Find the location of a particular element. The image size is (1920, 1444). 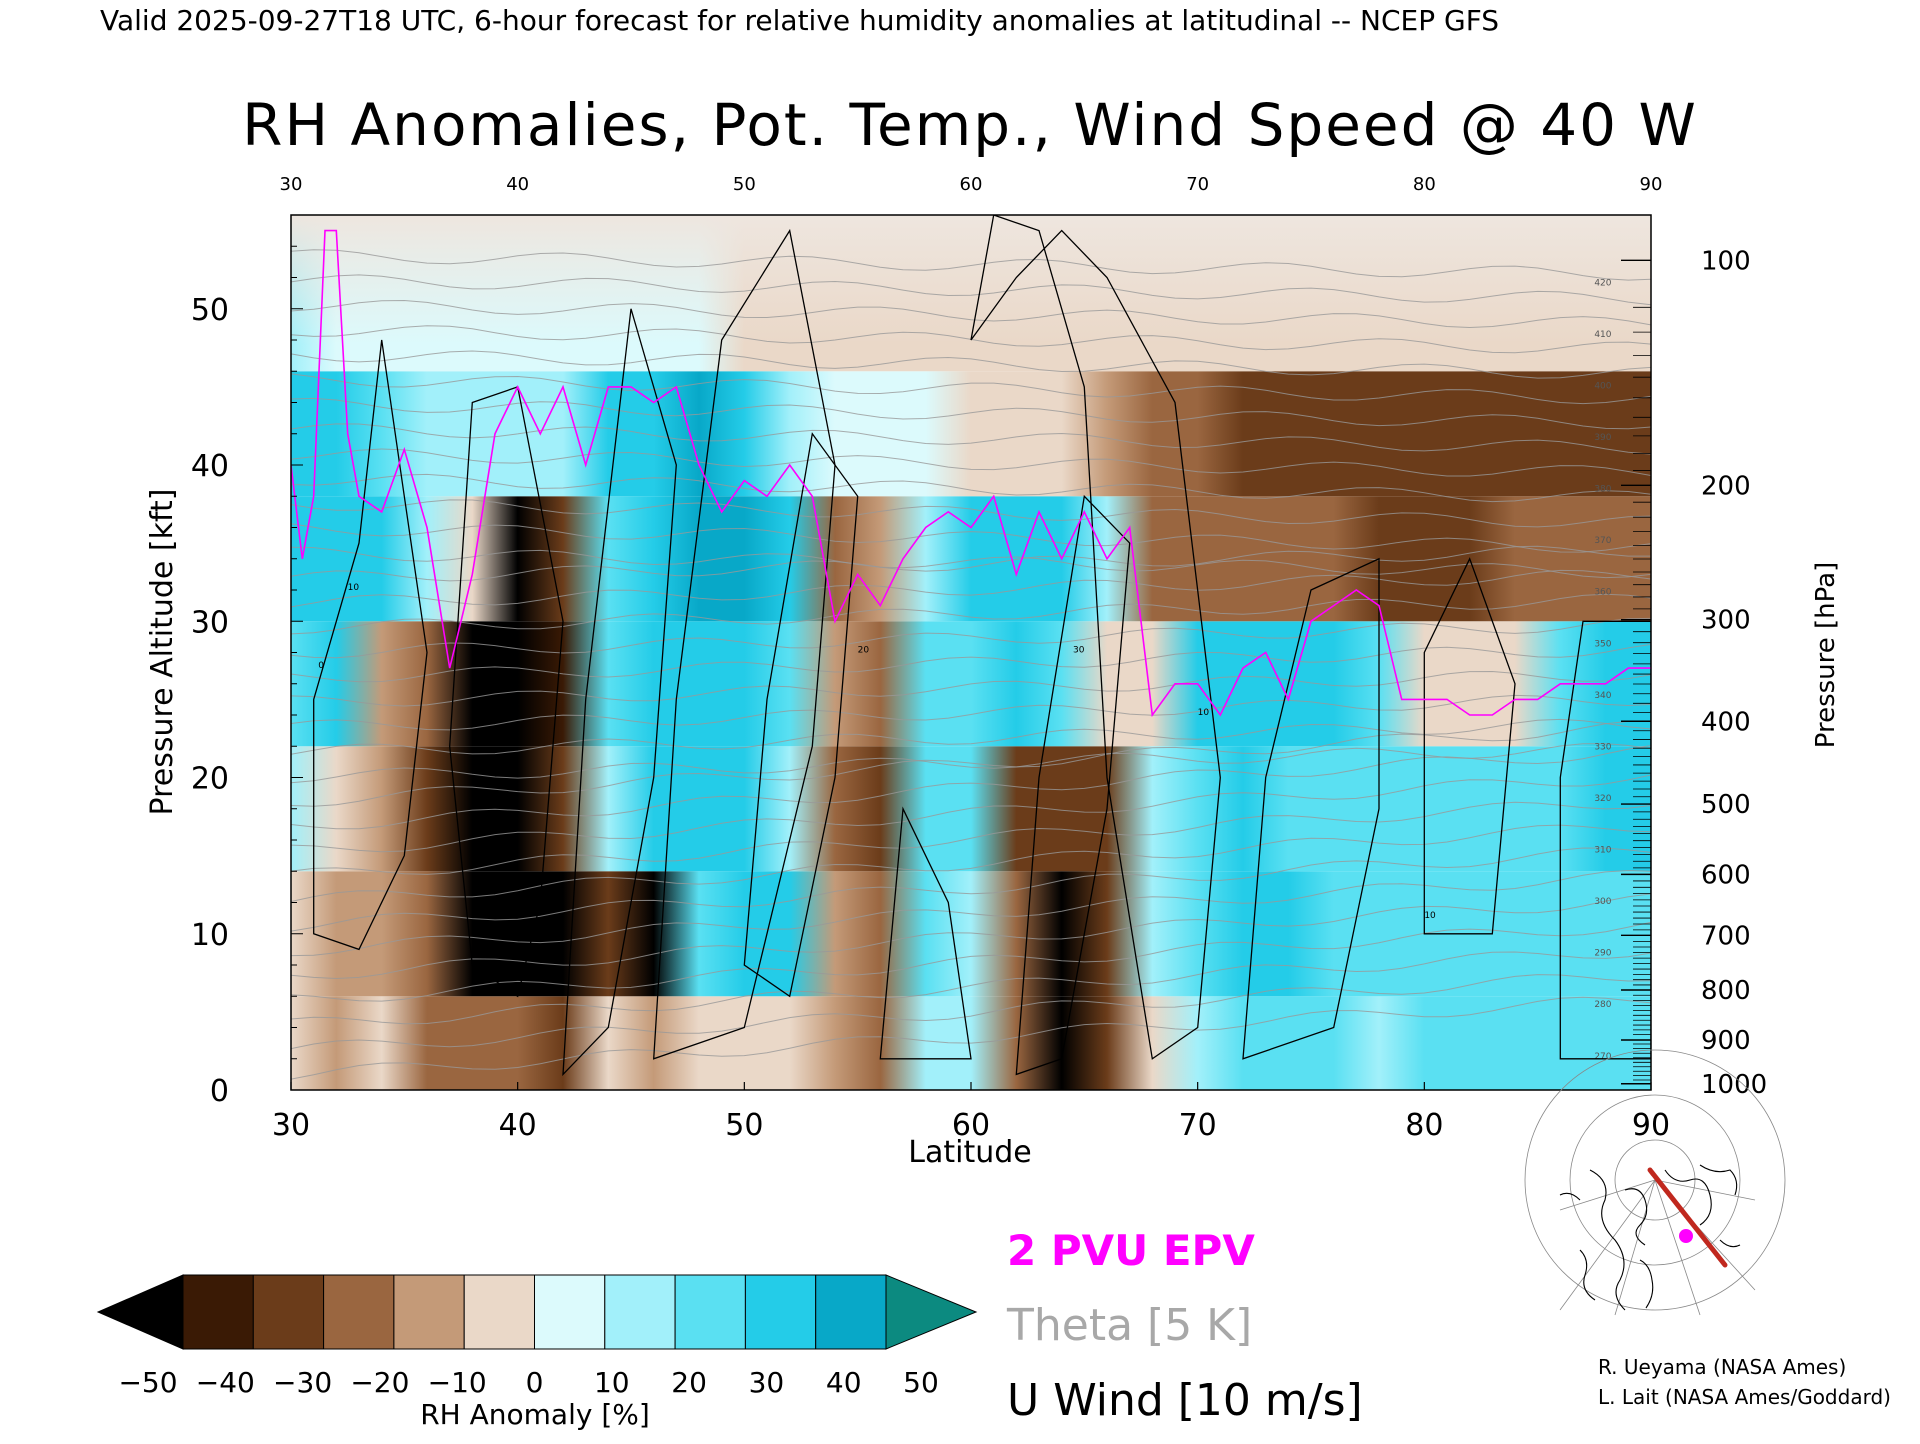

wind-label-0: 0 is located at coordinates (321, 666).